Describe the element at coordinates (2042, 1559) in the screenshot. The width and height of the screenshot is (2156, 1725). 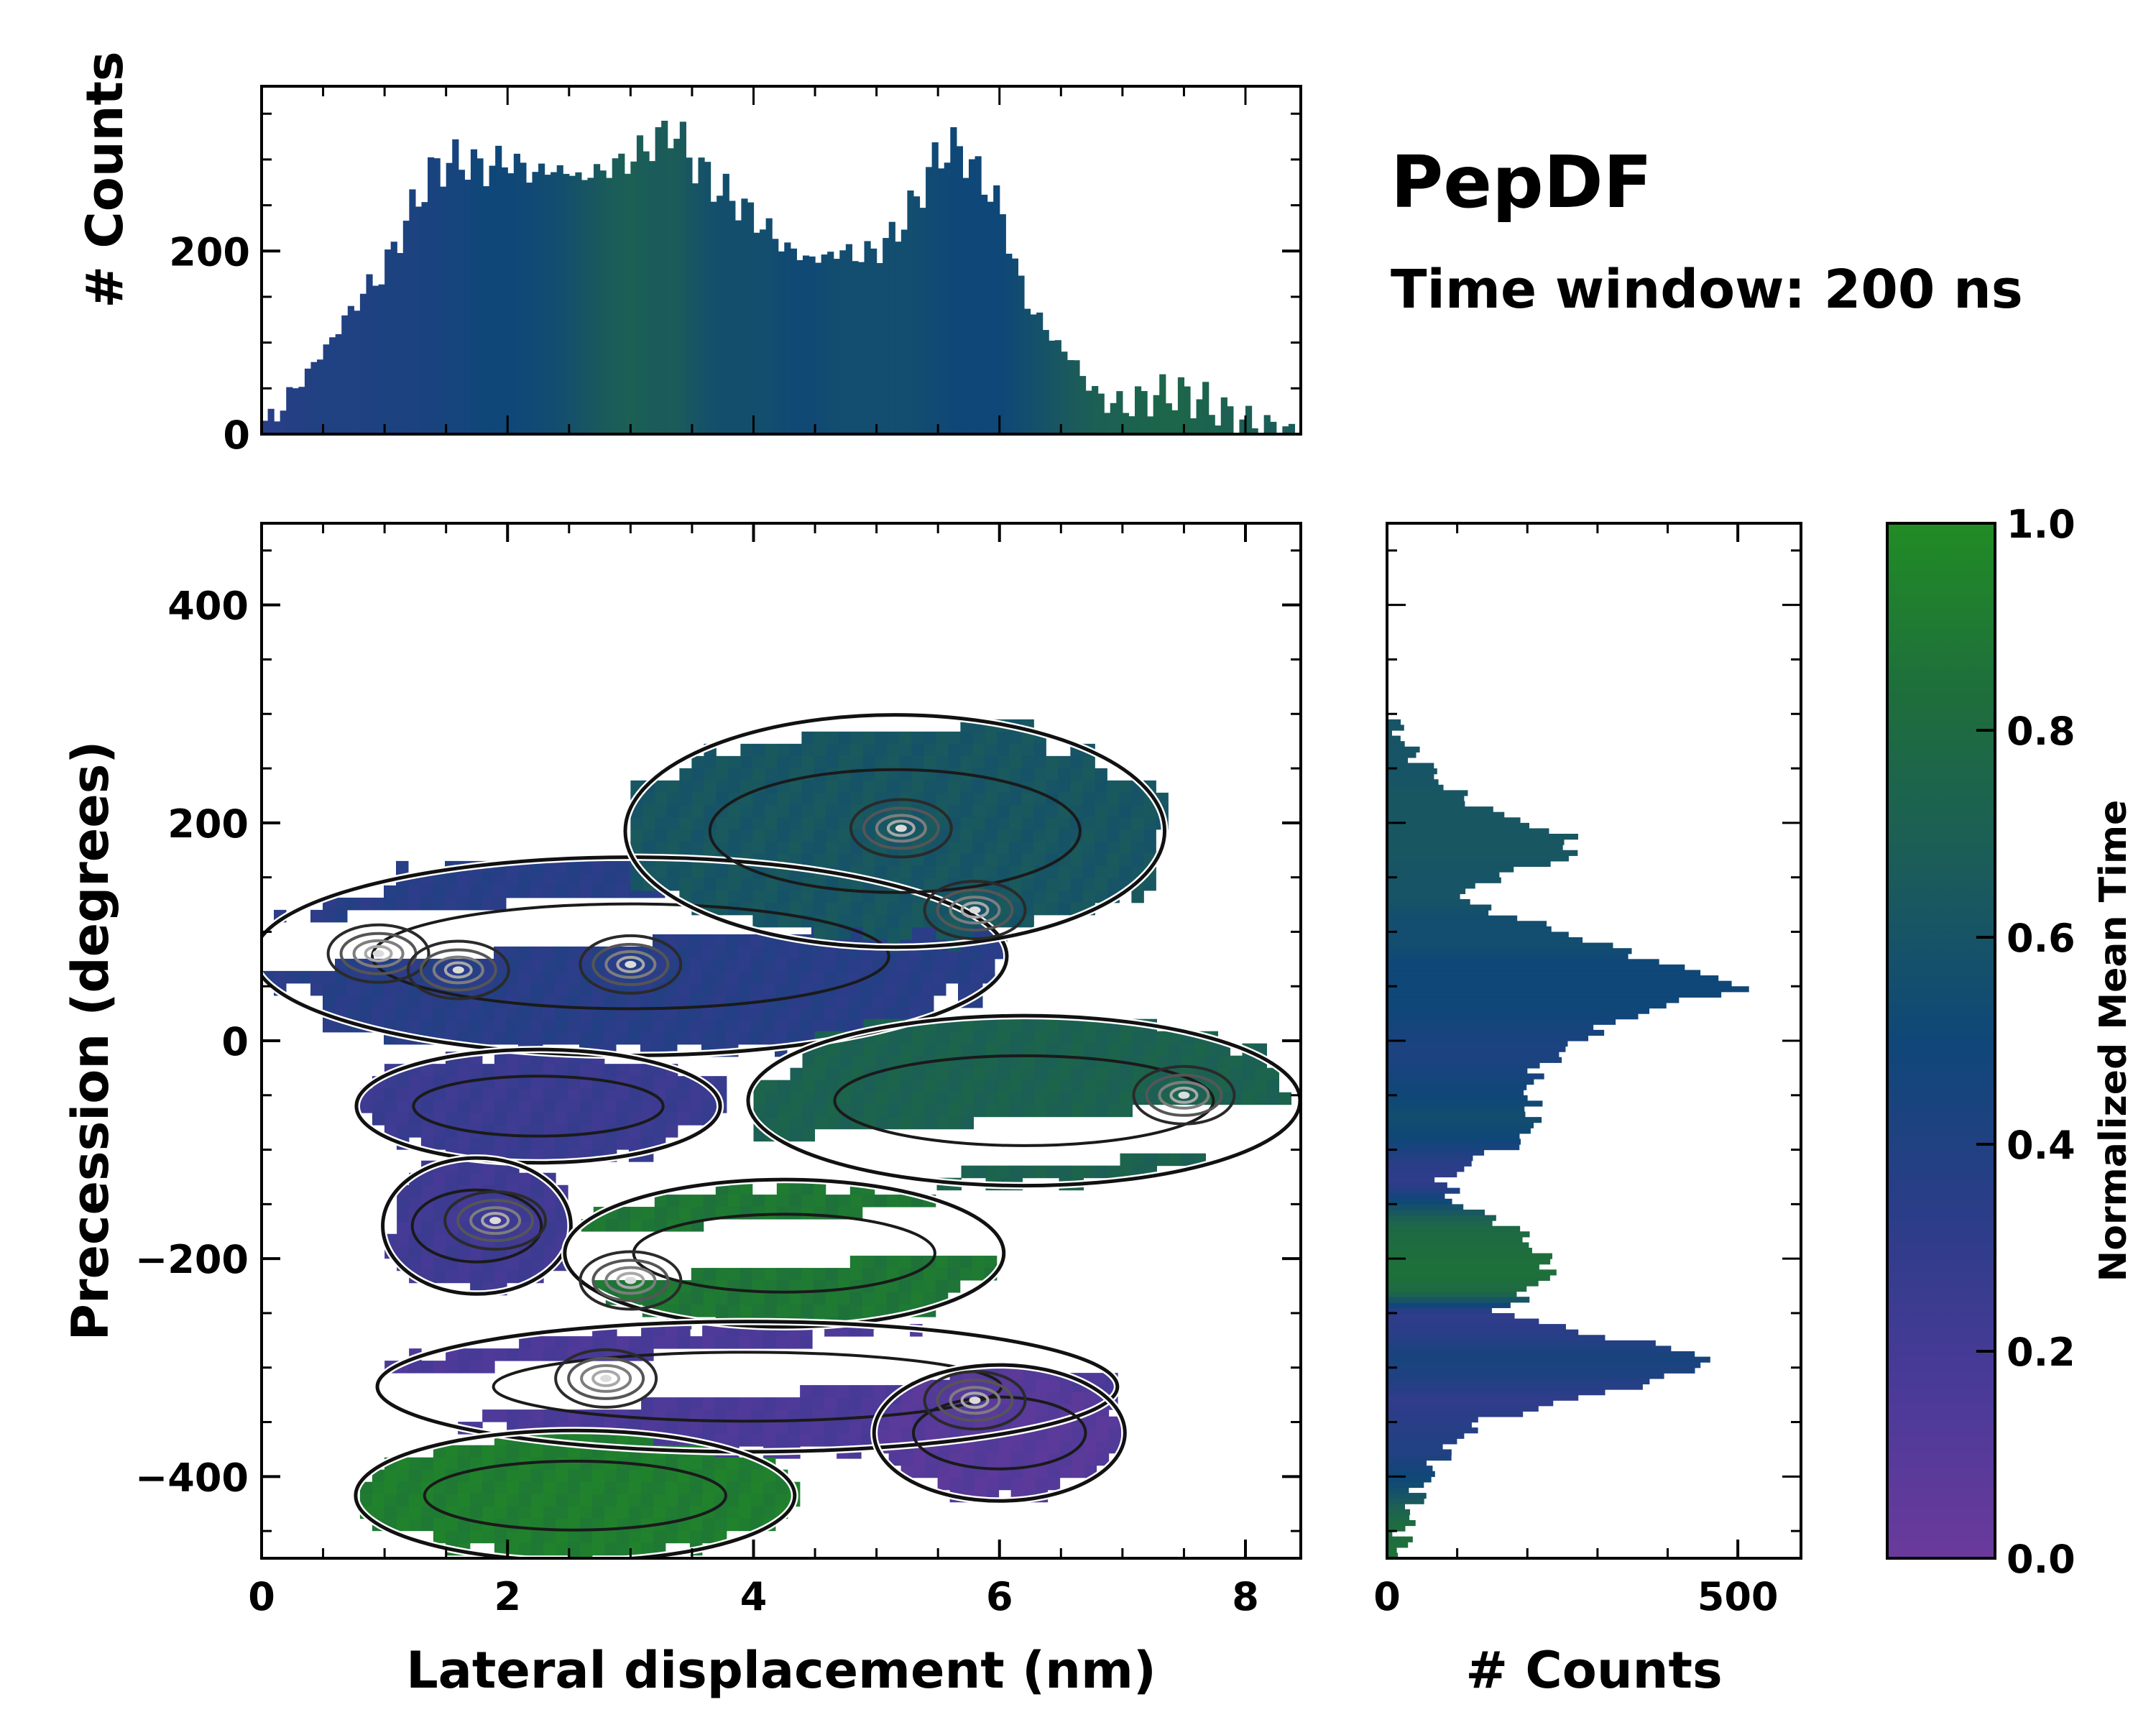
I see `colorbar-tick-label: 0.0` at that location.